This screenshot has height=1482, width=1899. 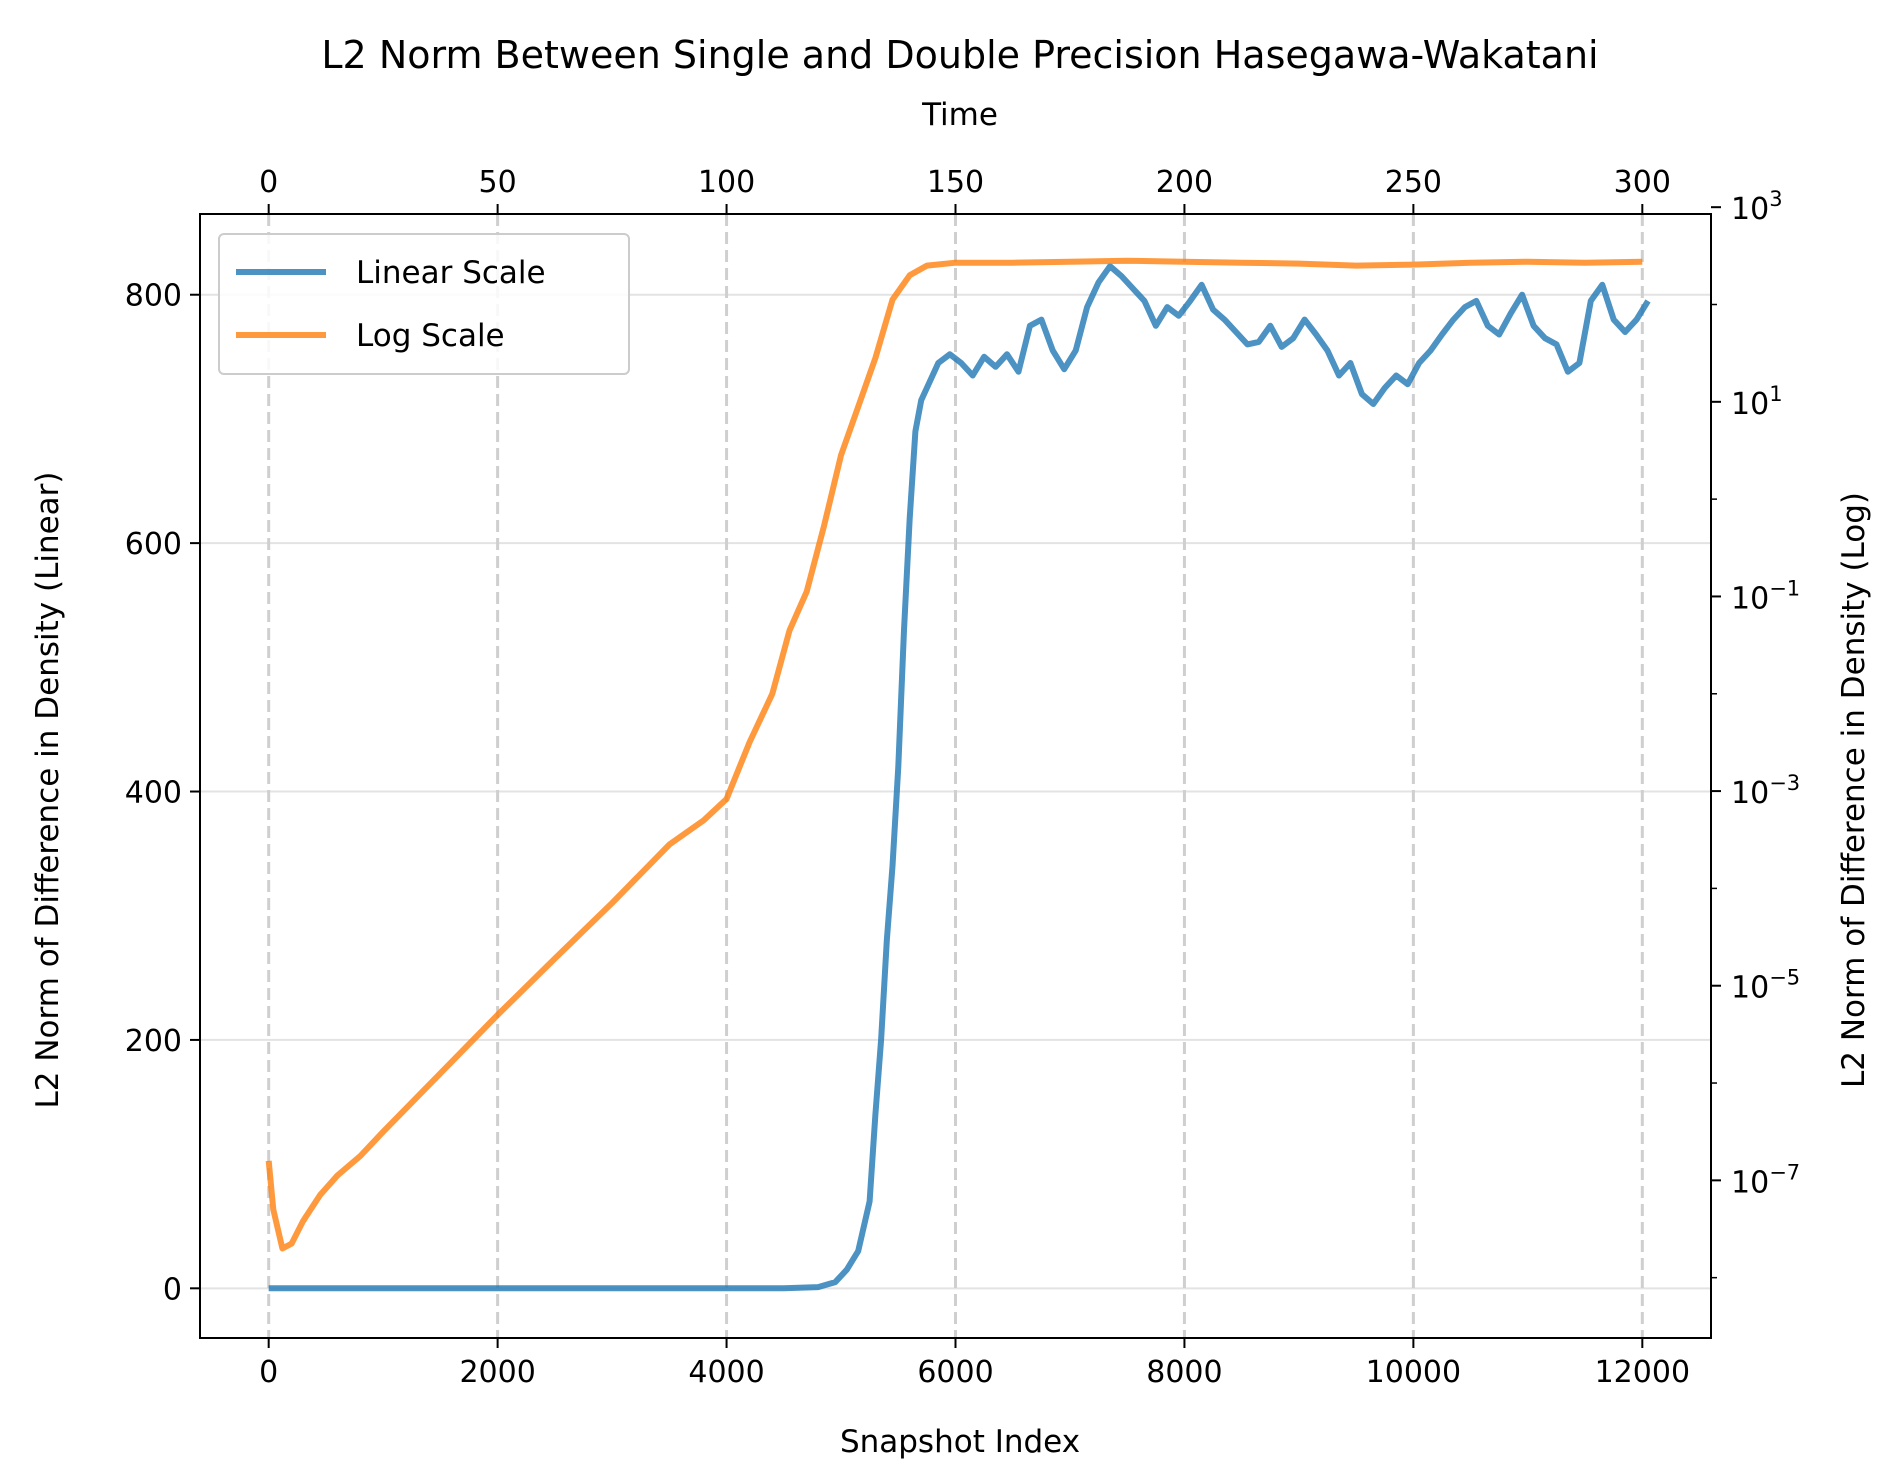 I want to click on y-tick-label-left: 600, so click(x=153, y=544).